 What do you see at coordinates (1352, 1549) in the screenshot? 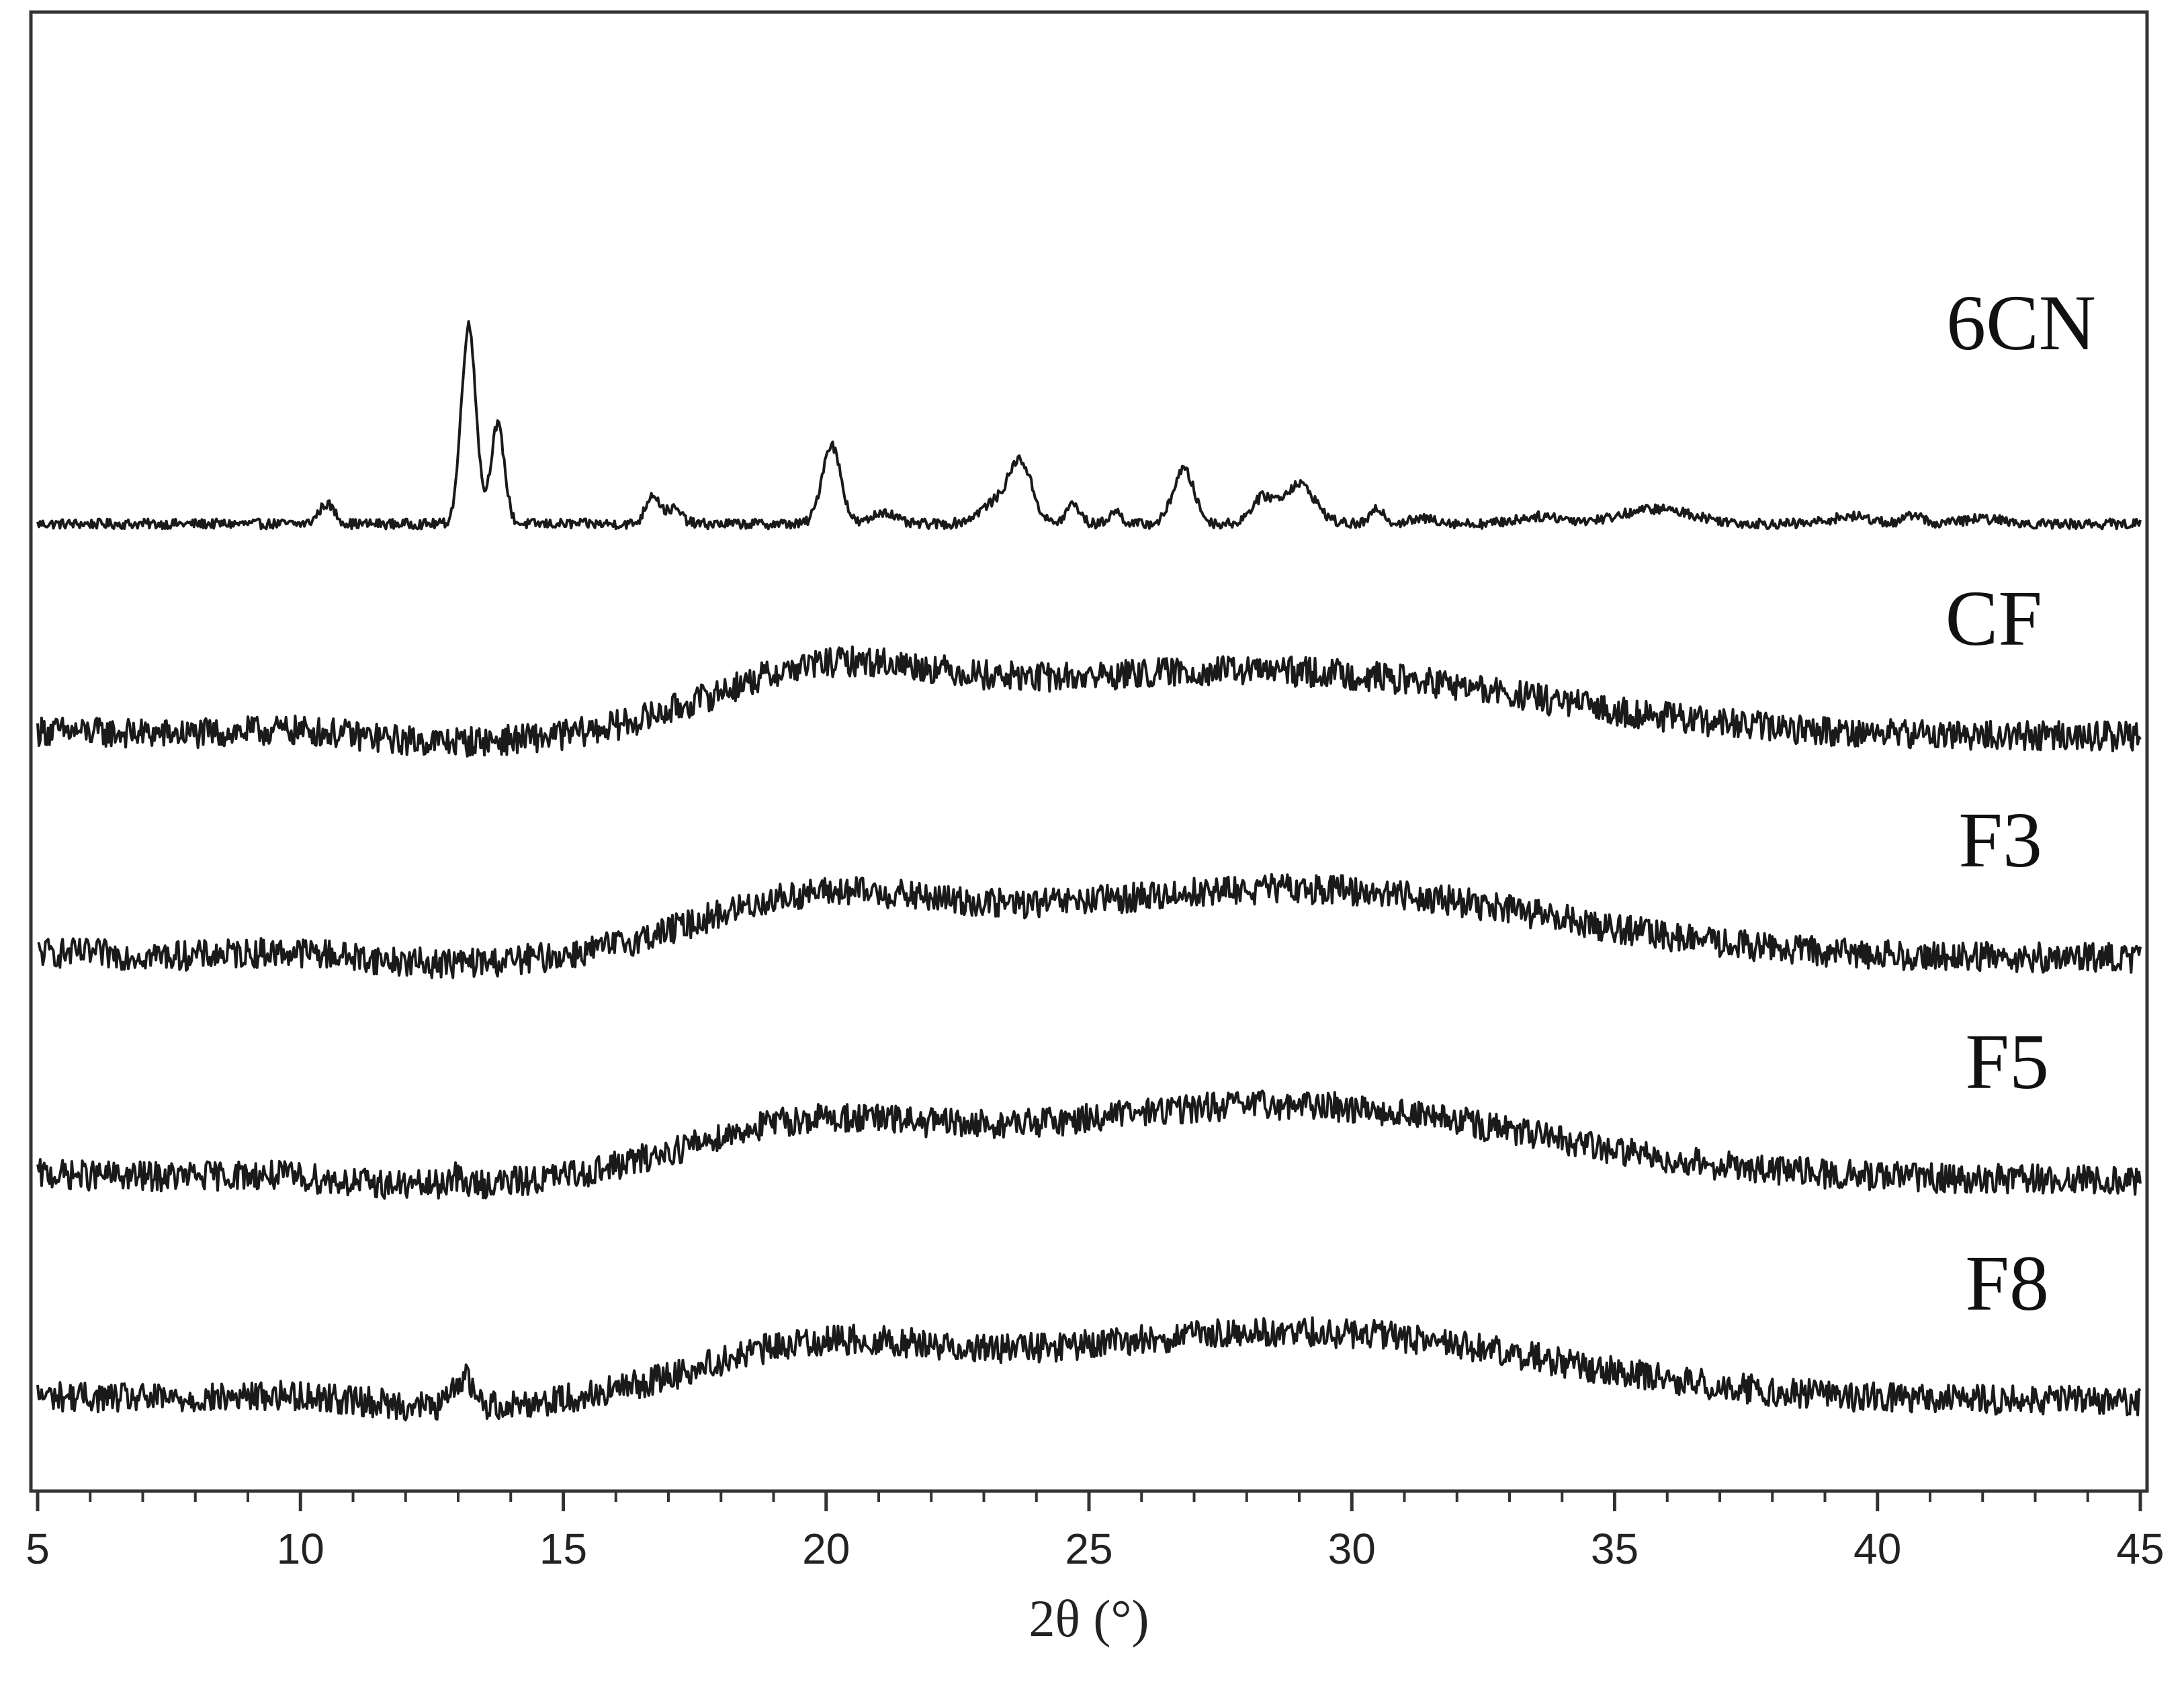
I see `x-tick-label: 30` at bounding box center [1352, 1549].